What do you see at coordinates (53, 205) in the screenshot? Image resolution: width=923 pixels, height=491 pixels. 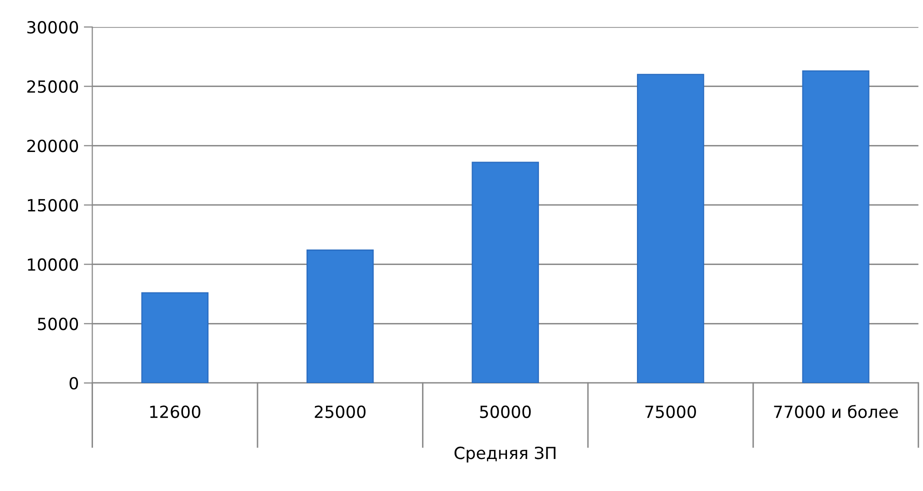 I see `y-tick-label: 15000` at bounding box center [53, 205].